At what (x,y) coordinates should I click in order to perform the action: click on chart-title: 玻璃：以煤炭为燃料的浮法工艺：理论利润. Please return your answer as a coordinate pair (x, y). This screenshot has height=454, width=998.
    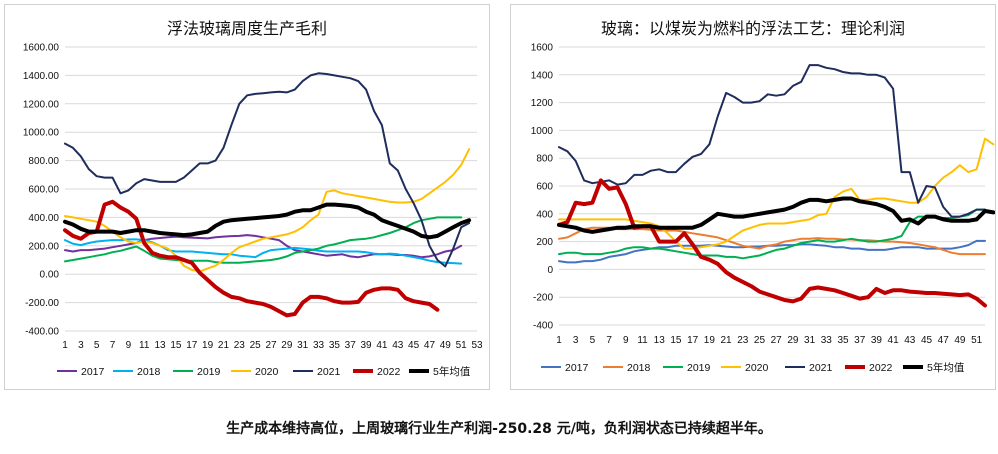
    Looking at the image, I should click on (752, 28).